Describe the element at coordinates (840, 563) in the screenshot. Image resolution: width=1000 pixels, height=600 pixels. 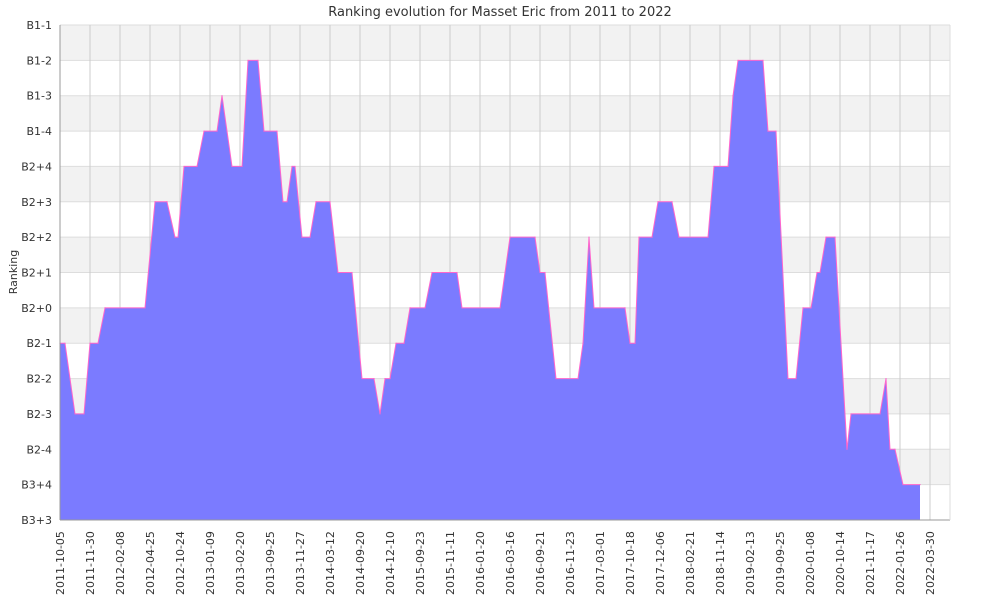
I see `x-tick-label: 2020-10-14` at that location.